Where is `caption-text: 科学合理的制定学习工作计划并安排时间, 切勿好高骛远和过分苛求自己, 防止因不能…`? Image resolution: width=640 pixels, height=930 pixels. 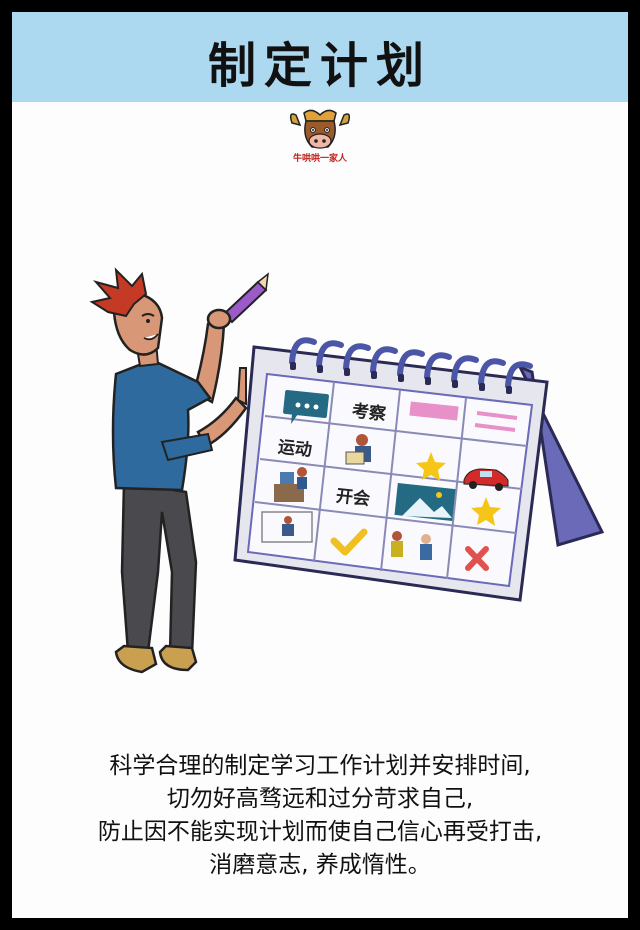 caption-text: 科学合理的制定学习工作计划并安排时间, 切勿好高骛远和过分苛求自己, 防止因不能… is located at coordinates (320, 816).